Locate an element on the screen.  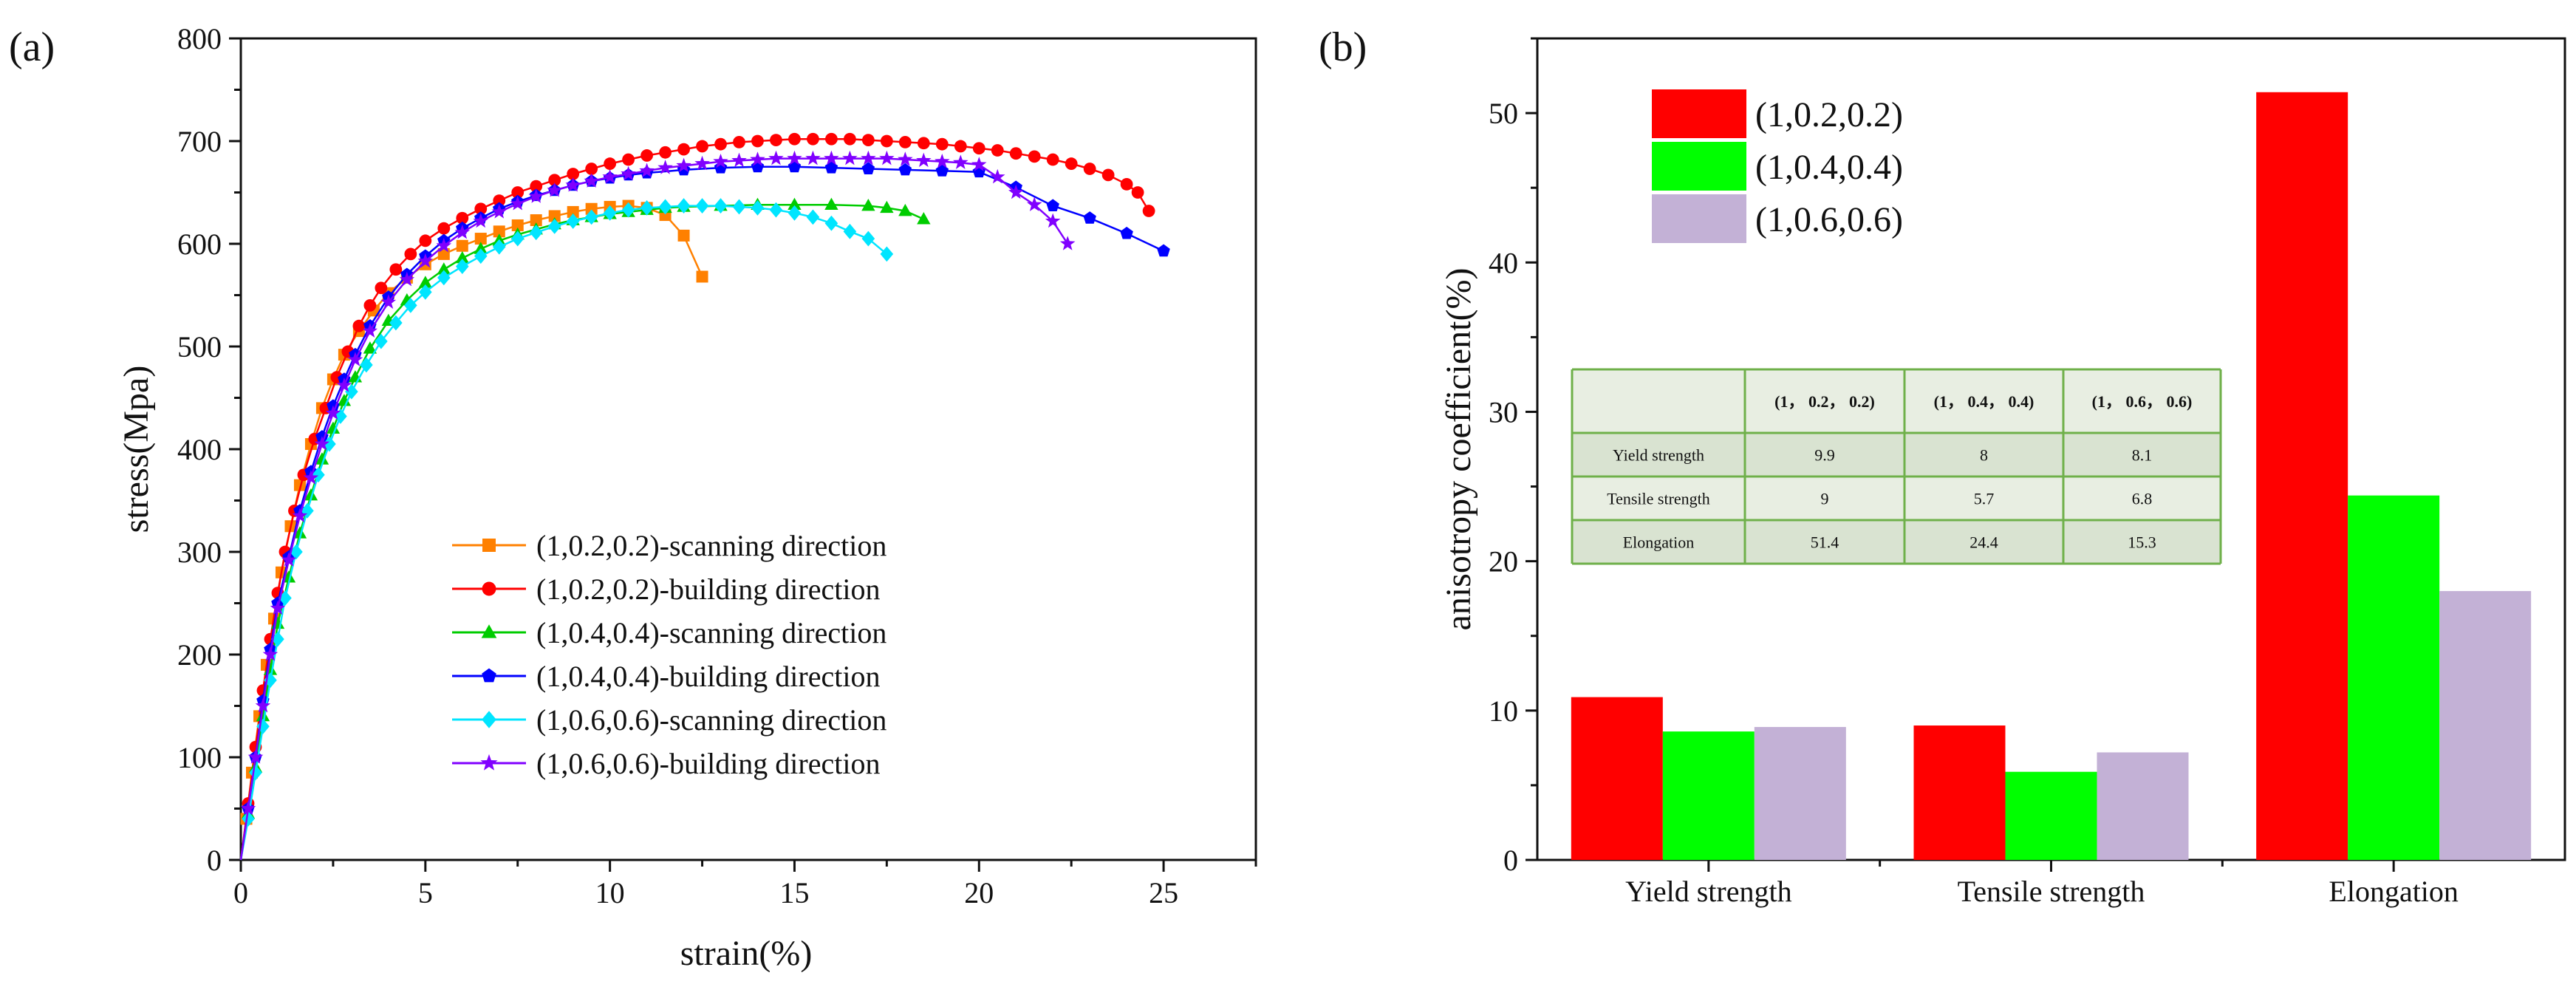
y-tick-label: 400 is located at coordinates (200, 449).